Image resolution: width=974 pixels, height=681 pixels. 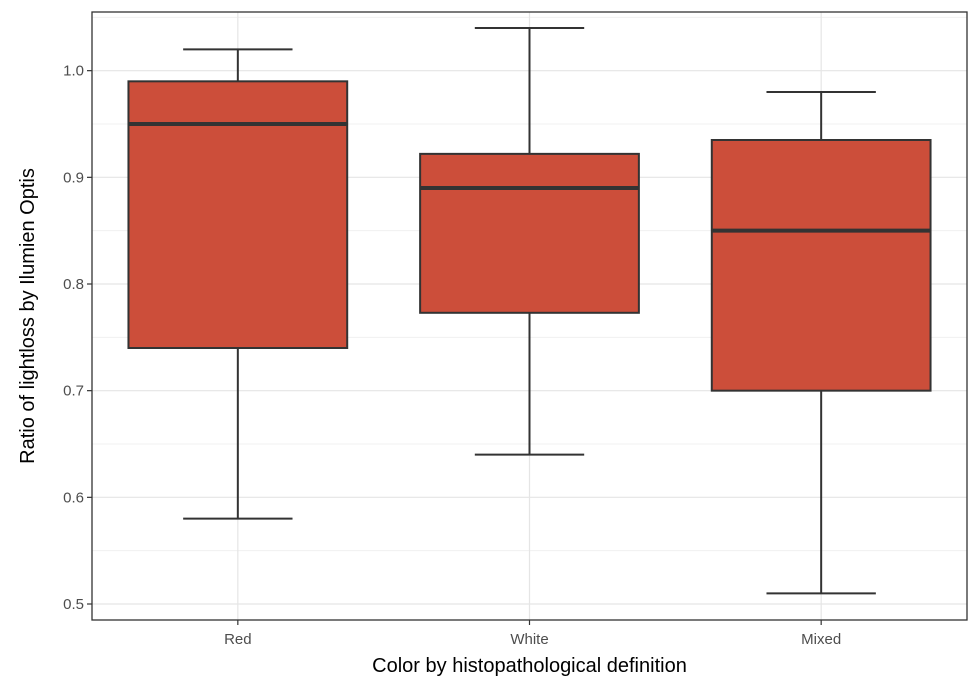 I want to click on iqr-box-mixed, so click(x=821, y=265).